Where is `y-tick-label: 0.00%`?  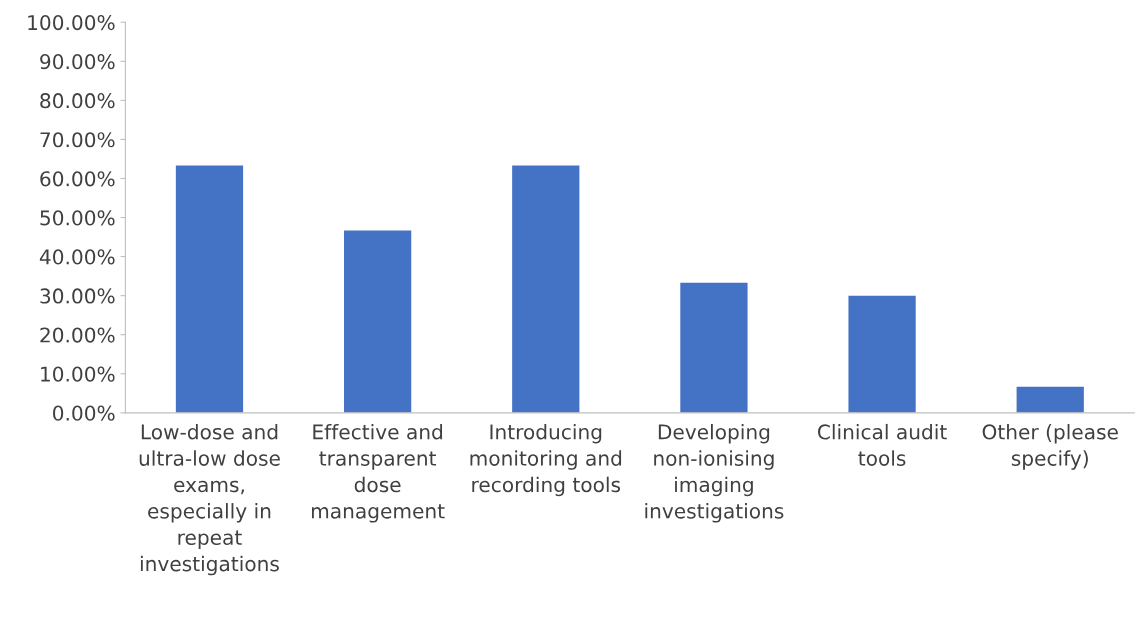 y-tick-label: 0.00% is located at coordinates (84, 413).